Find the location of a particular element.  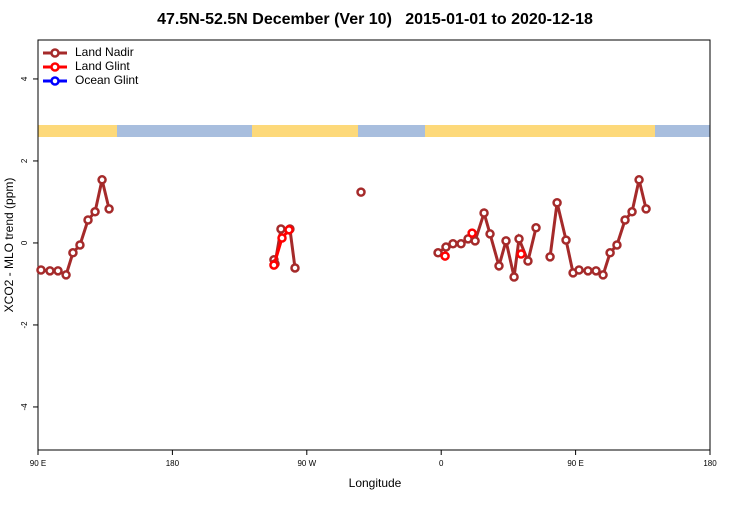

y-axis-label: XCO2 - MLO trend (ppm) is located at coordinates (9, 245).